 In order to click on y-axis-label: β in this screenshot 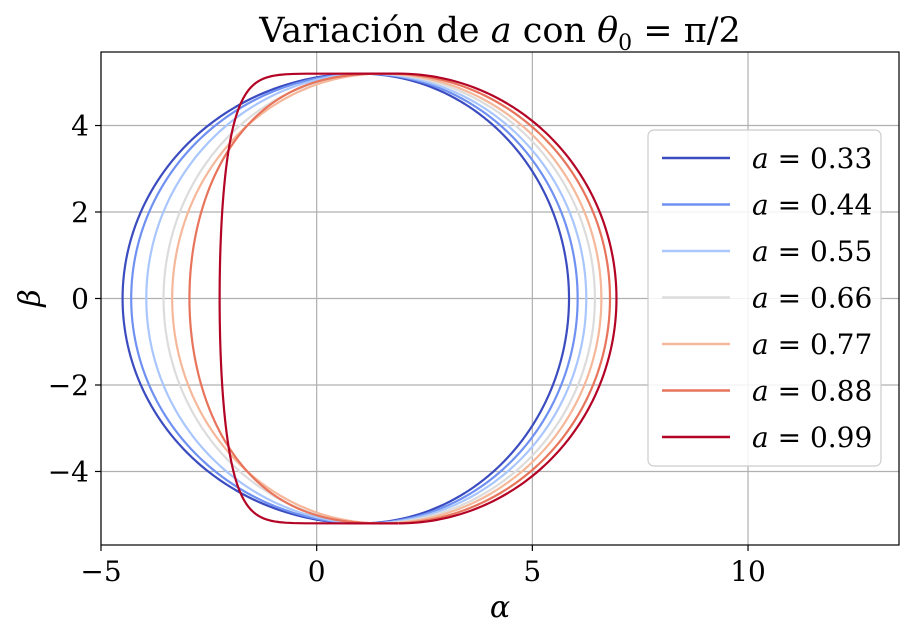, I will do `click(30, 298)`.